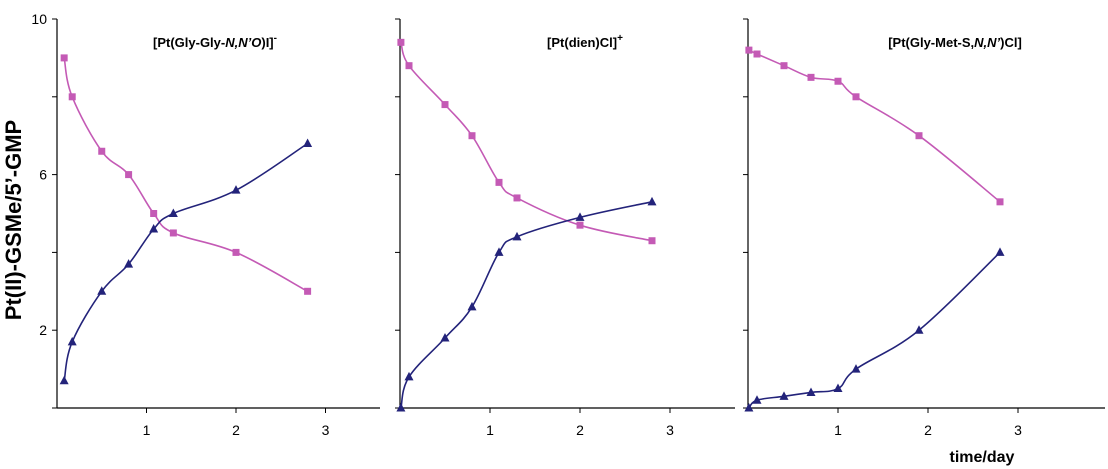  I want to click on y-axis-label: Pt(II)-GSMe/5’-GMP, so click(13, 220).